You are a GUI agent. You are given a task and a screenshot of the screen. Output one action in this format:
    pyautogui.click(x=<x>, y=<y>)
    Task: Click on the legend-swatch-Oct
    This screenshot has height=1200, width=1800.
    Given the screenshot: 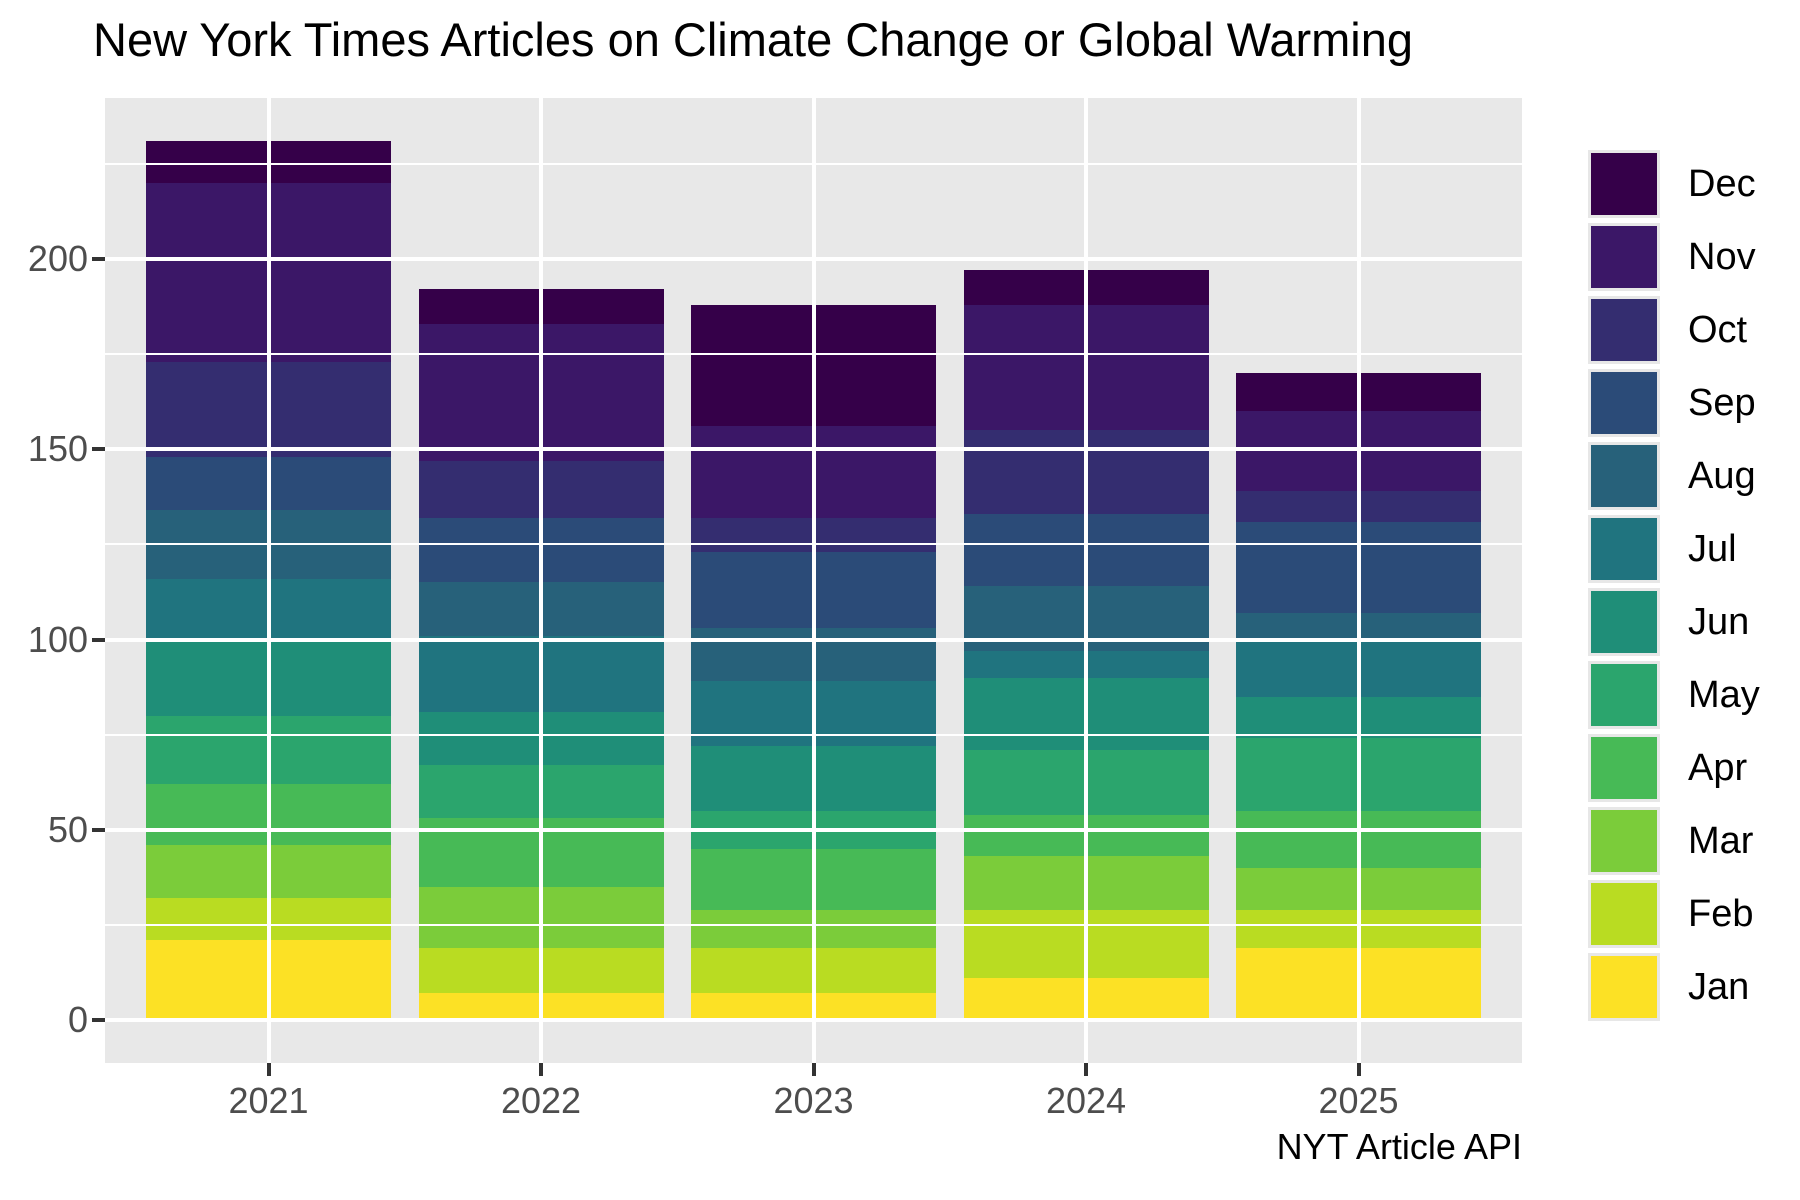 What is the action you would take?
    pyautogui.click(x=1624, y=330)
    